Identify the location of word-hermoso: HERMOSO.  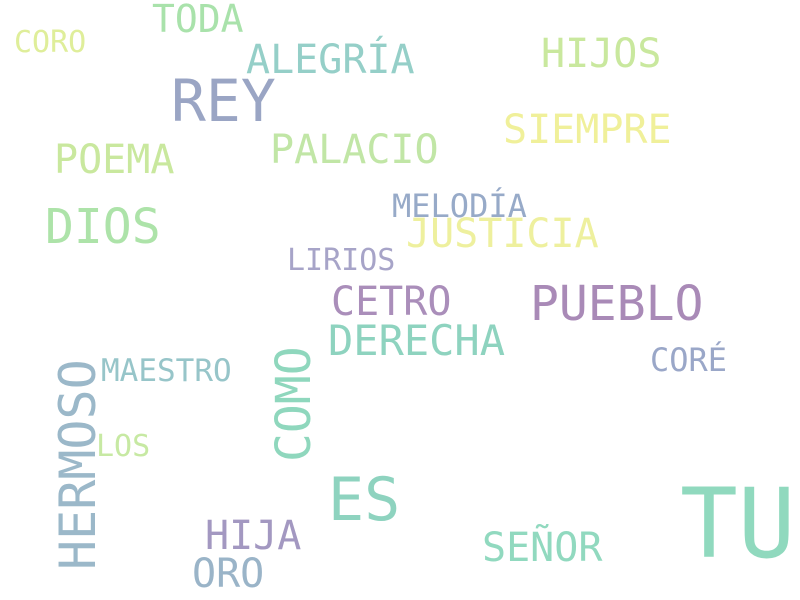
(78, 464).